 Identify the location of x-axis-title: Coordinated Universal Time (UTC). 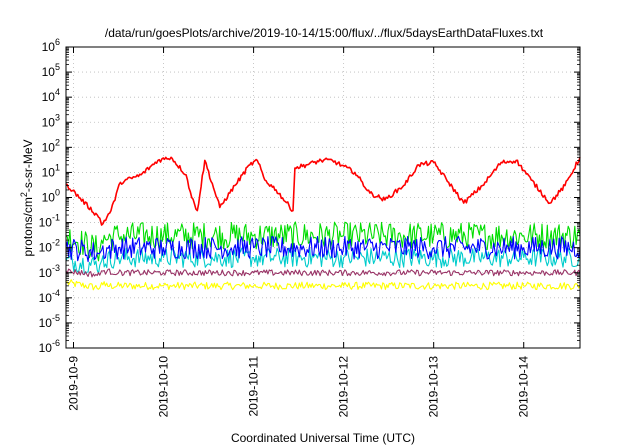
(323, 438).